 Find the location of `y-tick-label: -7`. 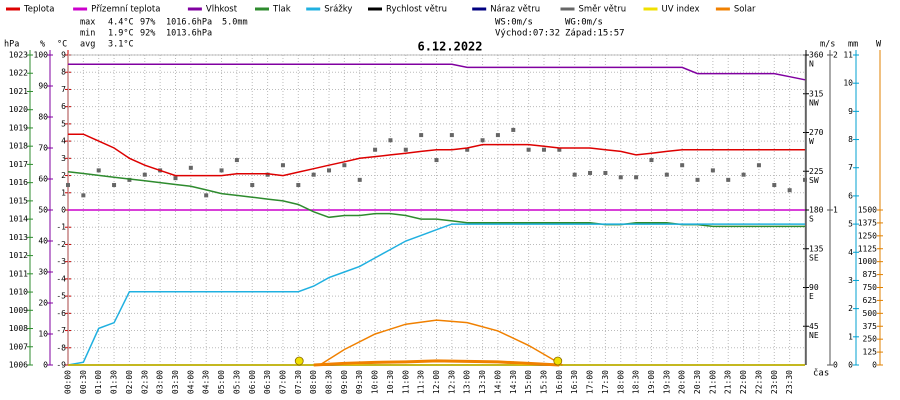

y-tick-label: -7 is located at coordinates (61, 330).